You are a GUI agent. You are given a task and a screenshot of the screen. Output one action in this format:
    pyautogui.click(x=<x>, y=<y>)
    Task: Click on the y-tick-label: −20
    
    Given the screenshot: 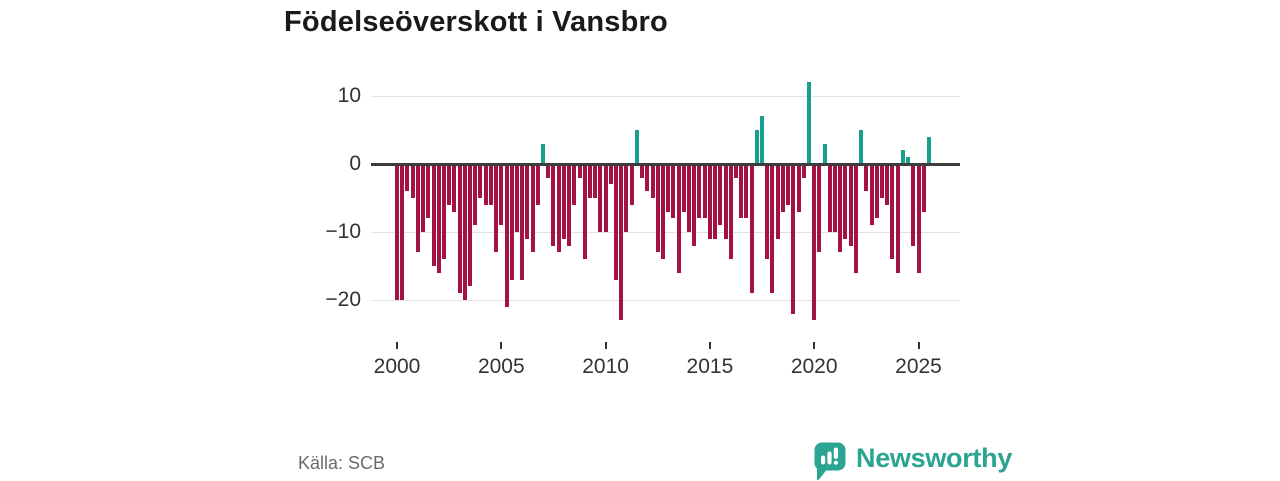 What is the action you would take?
    pyautogui.click(x=343, y=299)
    